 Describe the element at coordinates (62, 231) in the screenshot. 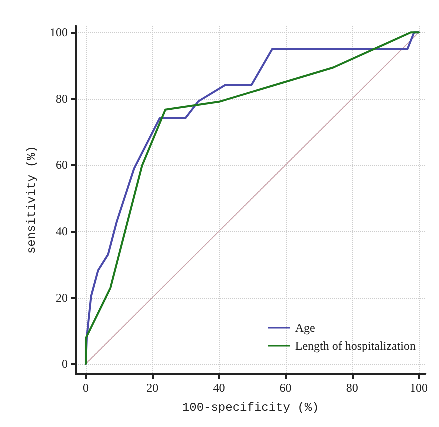

I see `y-tick-label: 40` at that location.